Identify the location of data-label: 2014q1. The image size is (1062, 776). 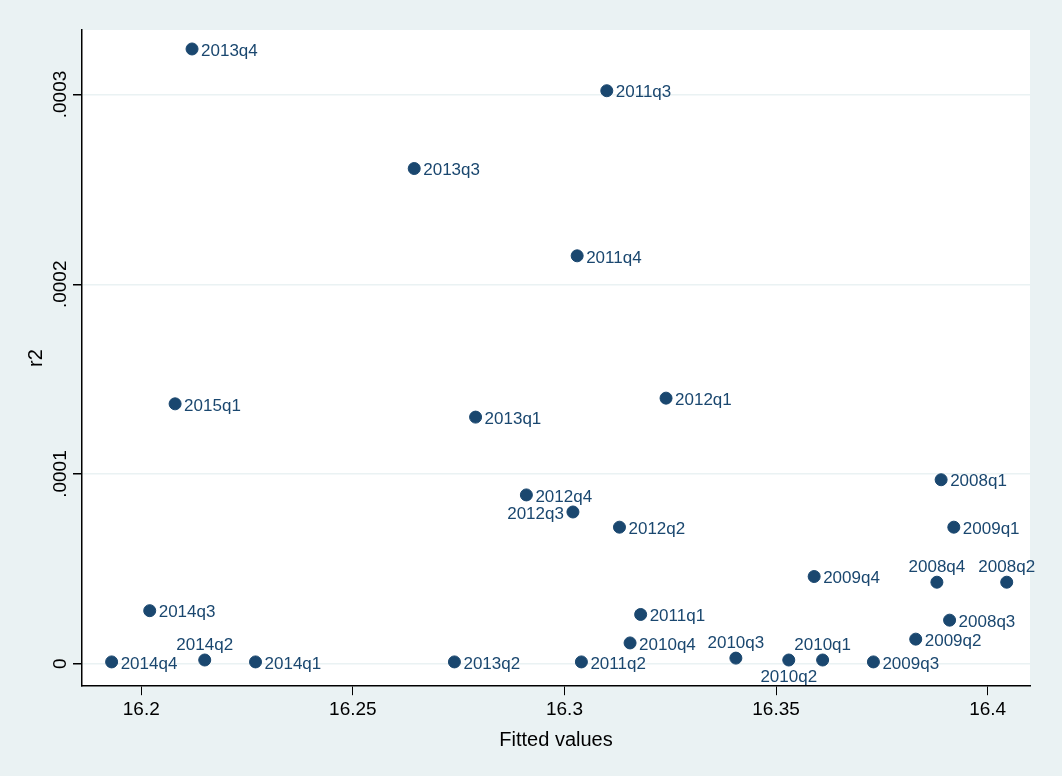
(293, 663).